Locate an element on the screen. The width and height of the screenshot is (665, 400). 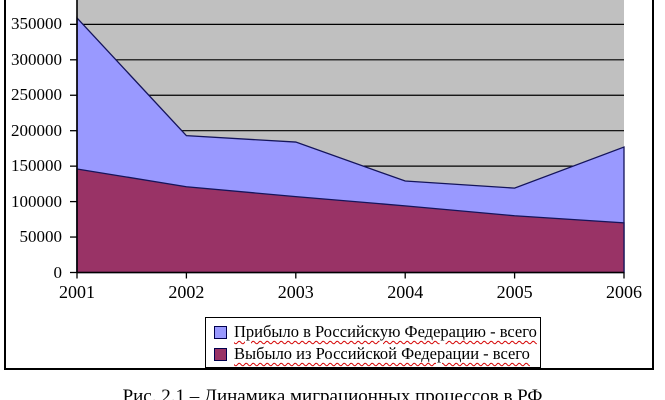
x-axis-tick-label: 2002 is located at coordinates (186, 292).